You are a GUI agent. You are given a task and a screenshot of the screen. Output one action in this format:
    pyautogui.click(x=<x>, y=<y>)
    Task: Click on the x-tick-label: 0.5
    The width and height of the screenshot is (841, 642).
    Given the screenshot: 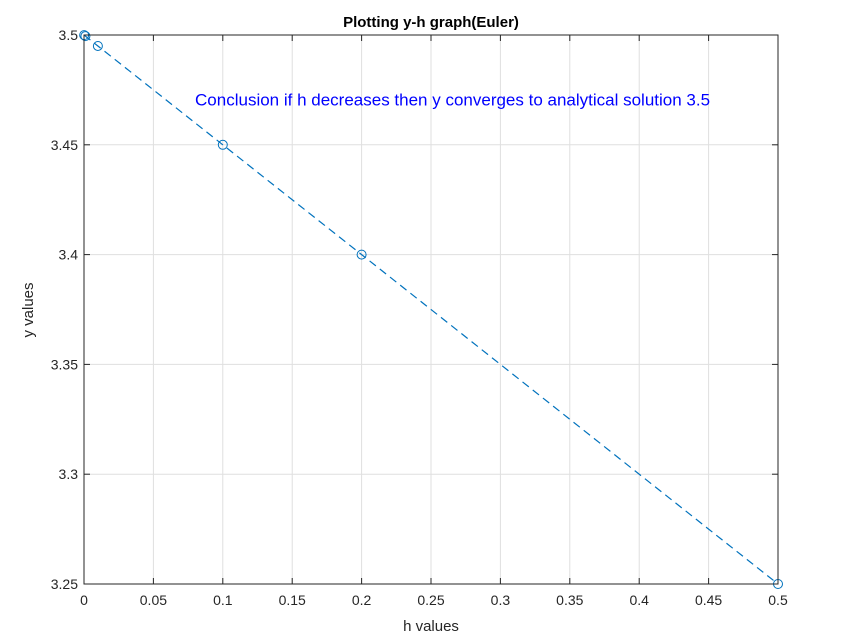 What is the action you would take?
    pyautogui.click(x=778, y=600)
    